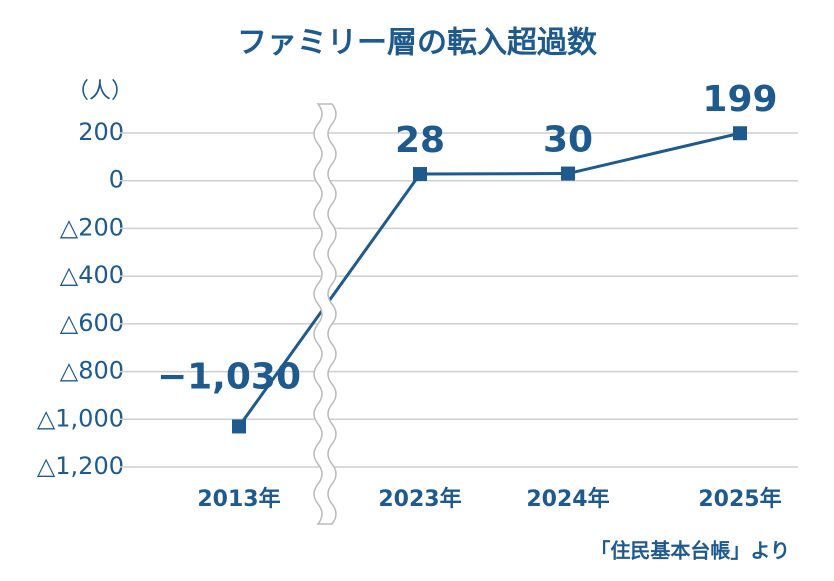 The height and width of the screenshot is (581, 834). I want to click on source-note: 「住民基本台帳」より, so click(690, 551).